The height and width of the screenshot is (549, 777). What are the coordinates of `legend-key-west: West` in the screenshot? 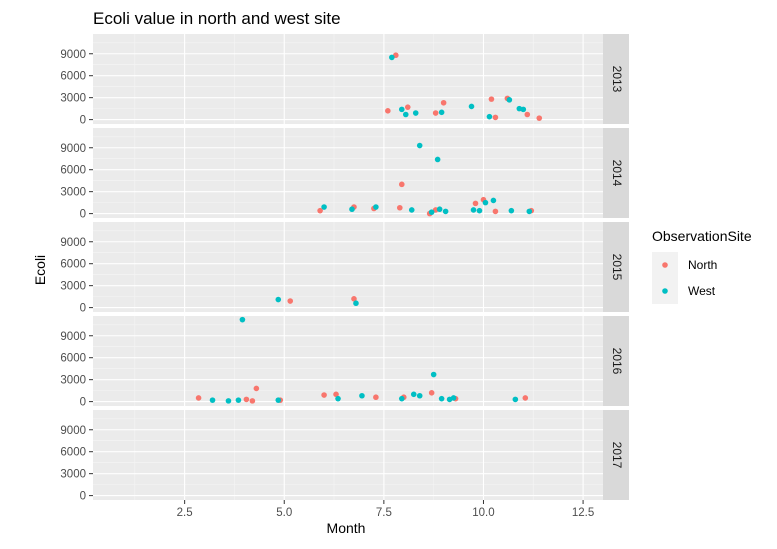 It's located at (684, 291).